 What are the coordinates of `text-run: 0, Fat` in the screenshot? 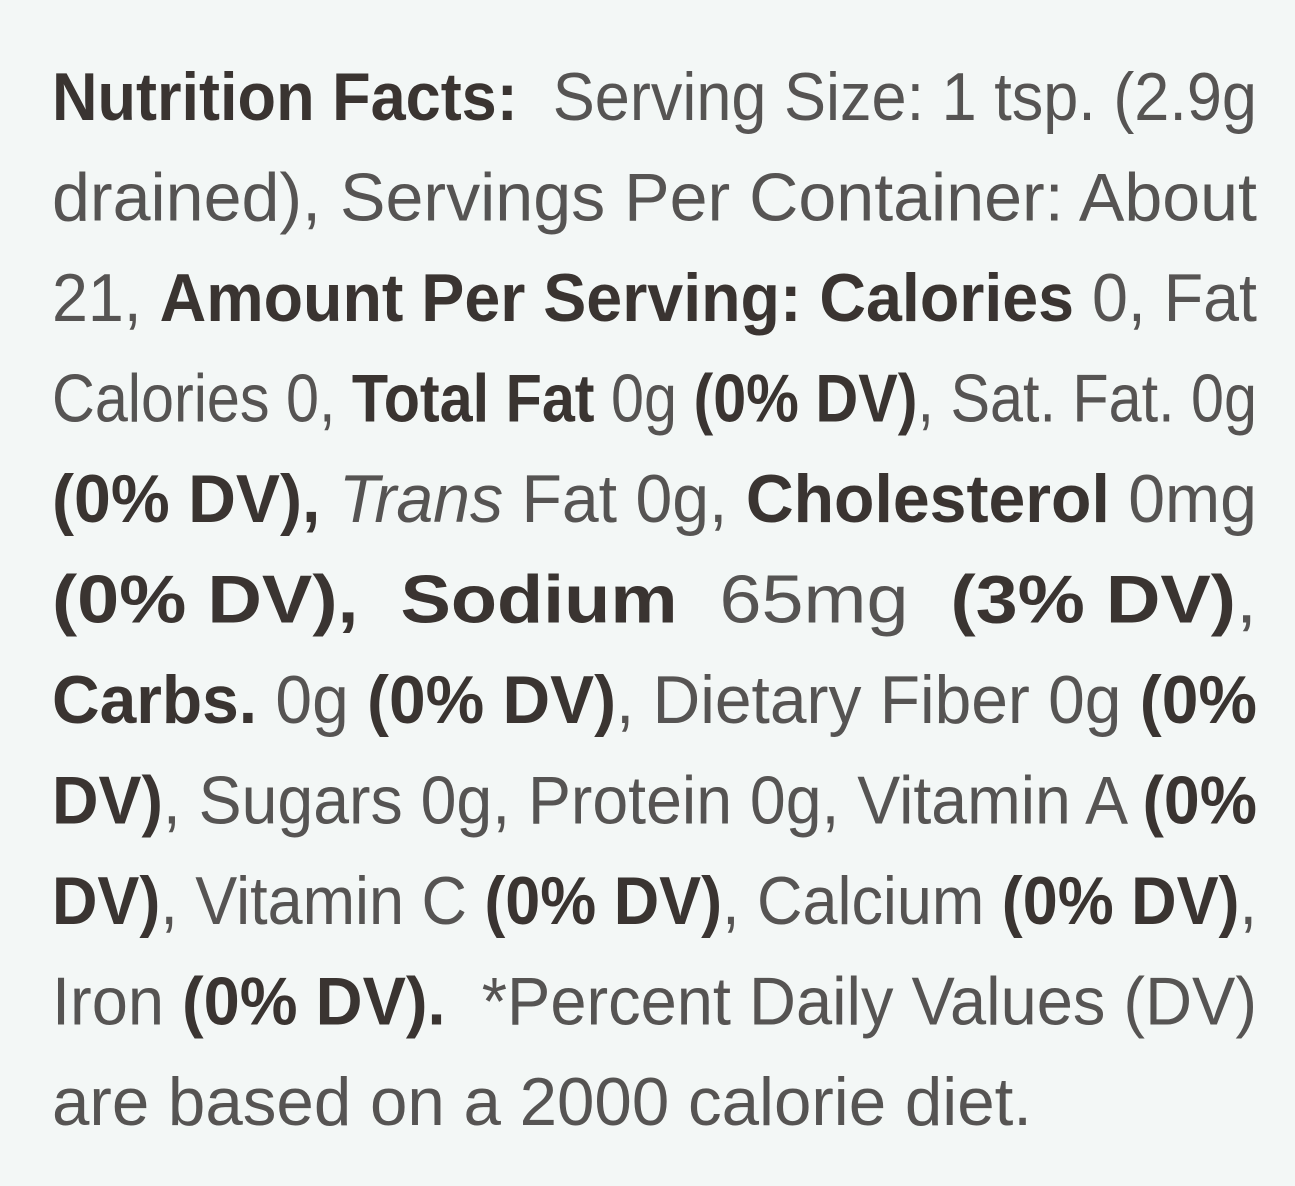 It's located at (1165, 298).